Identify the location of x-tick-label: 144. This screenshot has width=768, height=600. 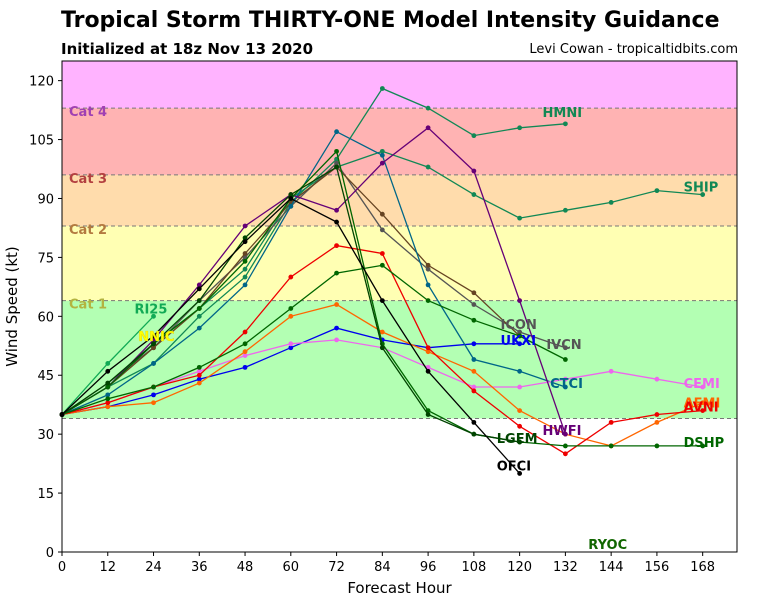
(611, 567).